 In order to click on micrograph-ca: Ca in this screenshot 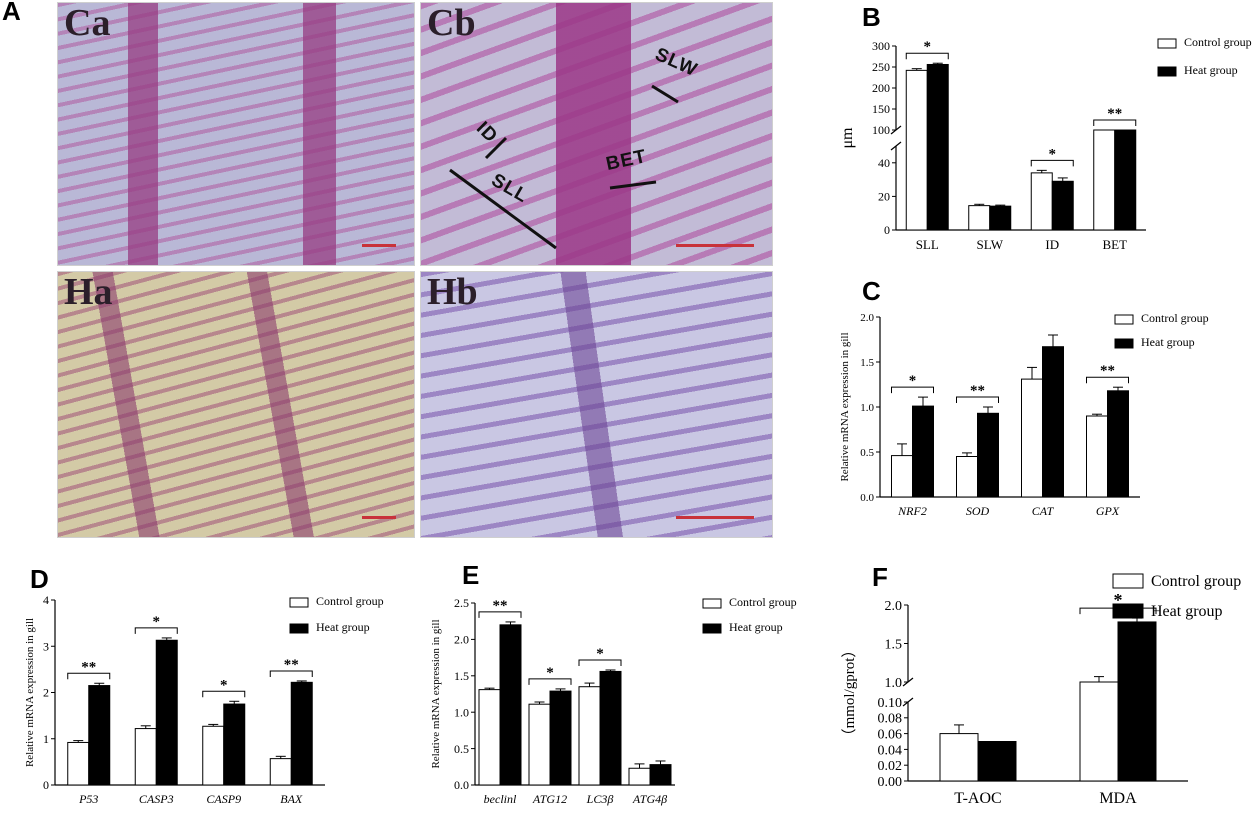, I will do `click(236, 134)`.